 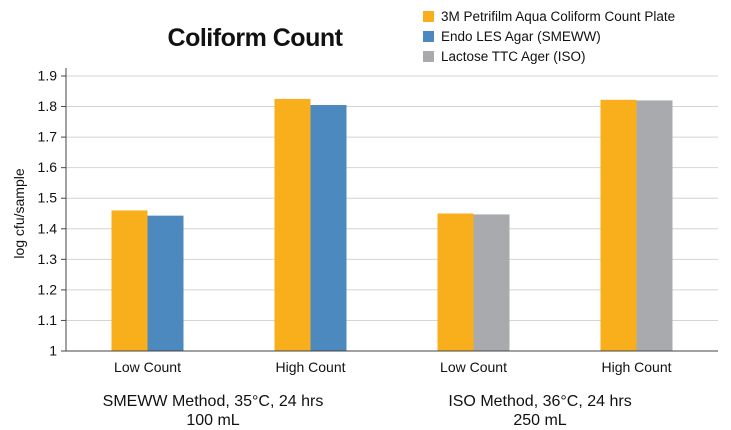 I want to click on legend-item-endo: Endo LES Agar (SMEWW), so click(x=549, y=36).